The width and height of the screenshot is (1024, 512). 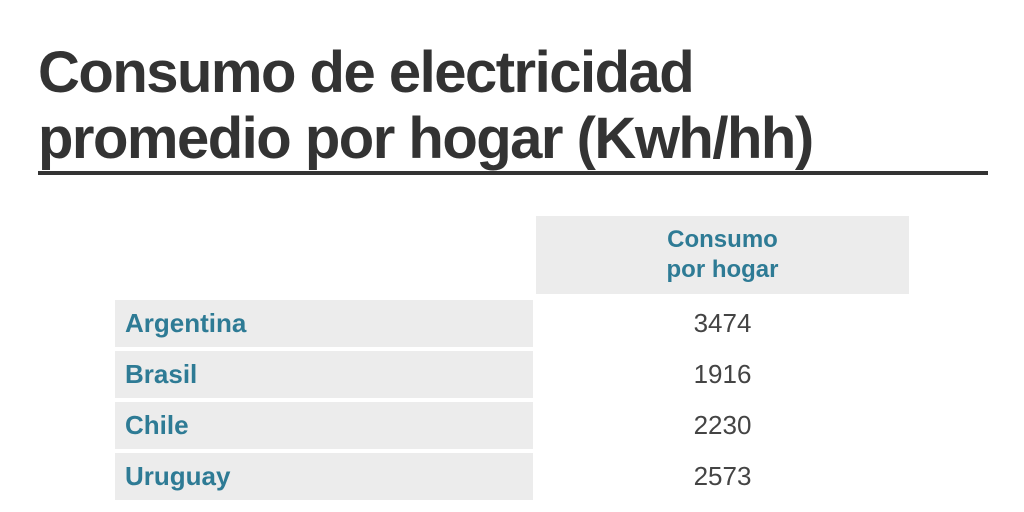 What do you see at coordinates (722, 255) in the screenshot?
I see `column-header-consumo: Consumo por hogar` at bounding box center [722, 255].